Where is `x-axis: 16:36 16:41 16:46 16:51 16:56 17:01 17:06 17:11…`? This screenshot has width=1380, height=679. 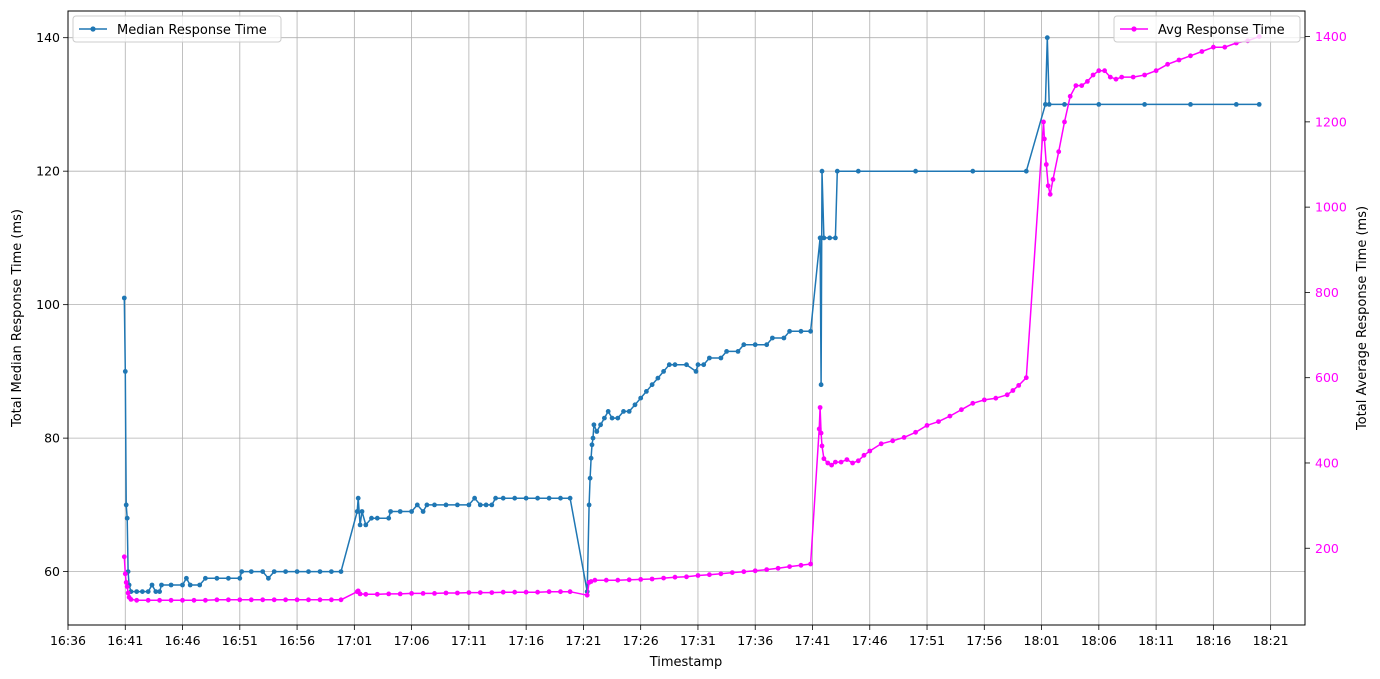 x-axis: 16:36 16:41 16:46 16:51 16:56 17:01 17:06 17:11… is located at coordinates (669, 636).